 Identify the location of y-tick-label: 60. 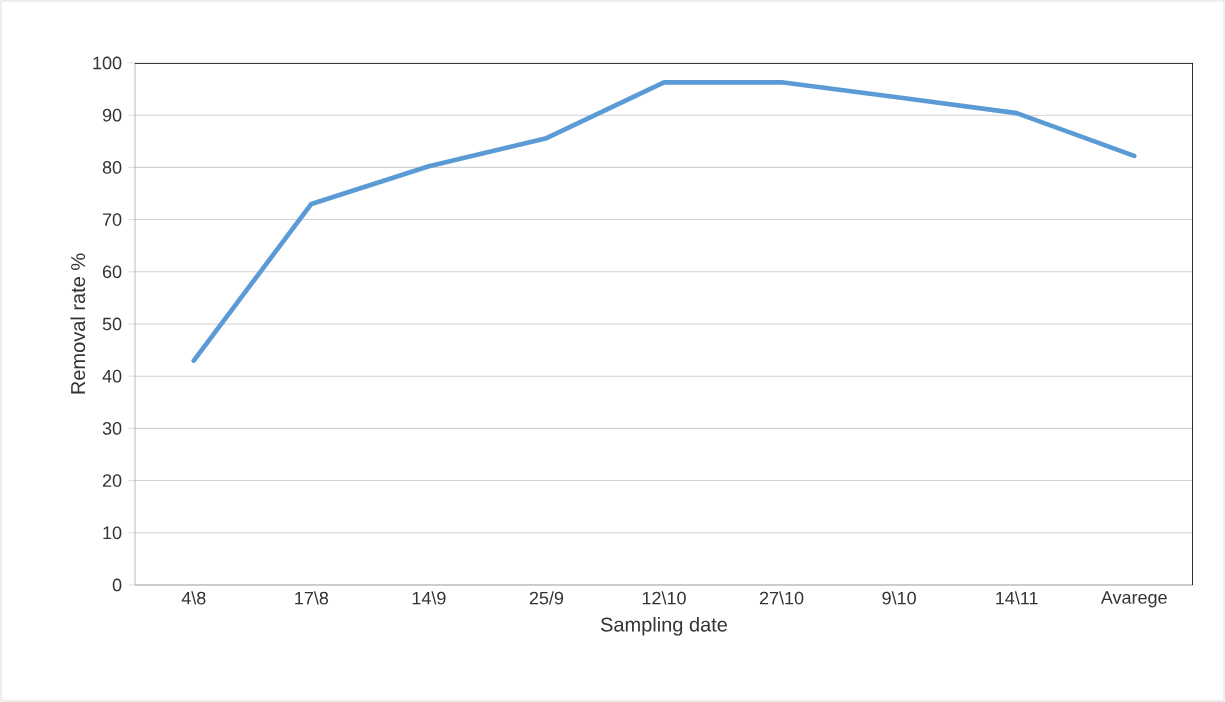
(112, 272).